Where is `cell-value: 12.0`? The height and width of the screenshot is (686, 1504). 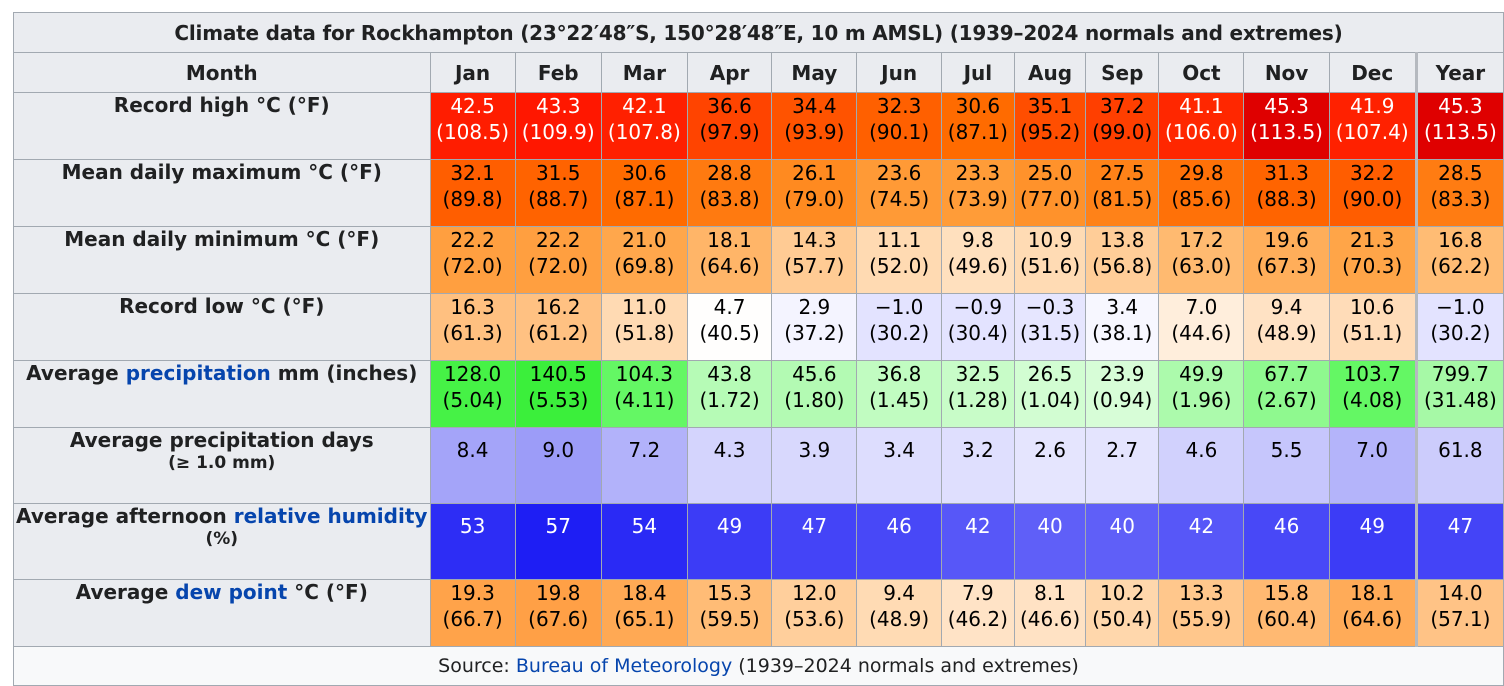 cell-value: 12.0 is located at coordinates (814, 593).